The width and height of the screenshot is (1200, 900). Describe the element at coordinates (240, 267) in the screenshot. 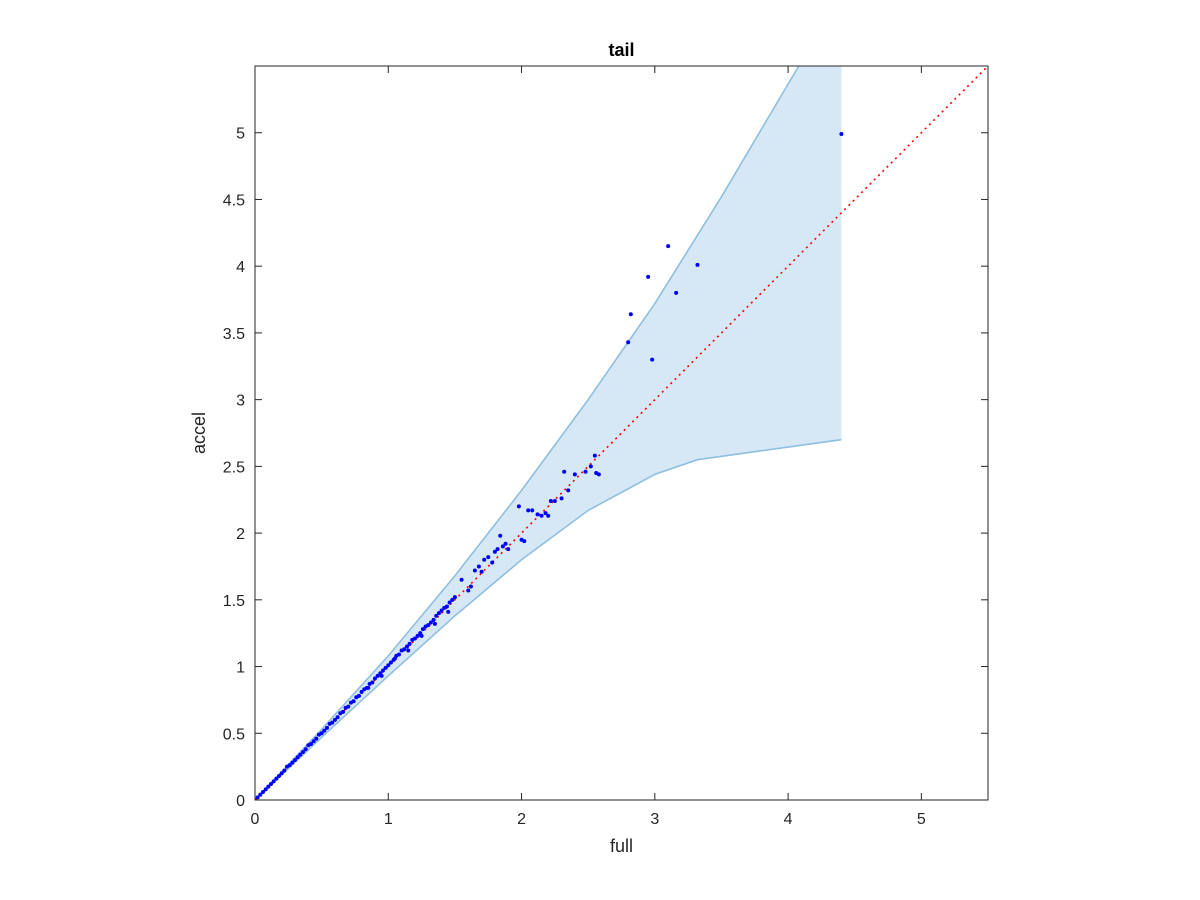

I see `y-tick-label: 4` at that location.